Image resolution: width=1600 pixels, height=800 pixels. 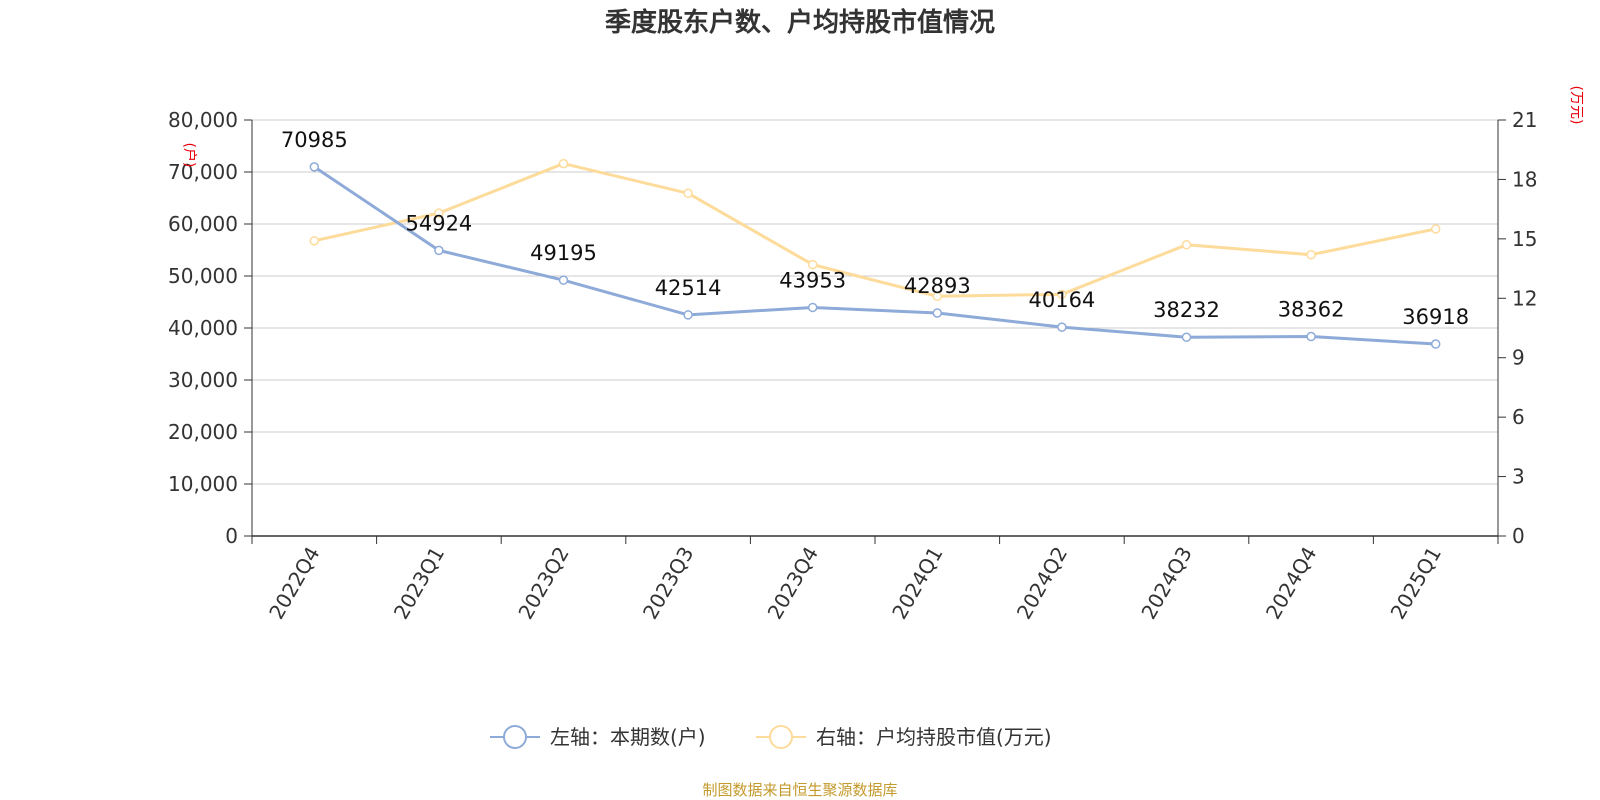 What do you see at coordinates (1524, 239) in the screenshot?
I see `right-tick-label: 15` at bounding box center [1524, 239].